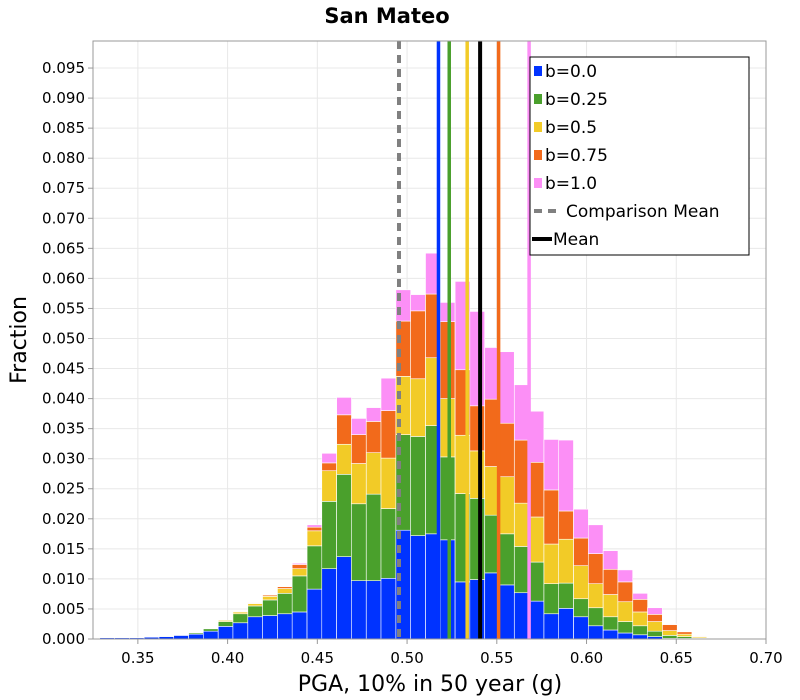 This screenshot has width=800, height=700. I want to click on chart-title: San Mateo, so click(386, 16).